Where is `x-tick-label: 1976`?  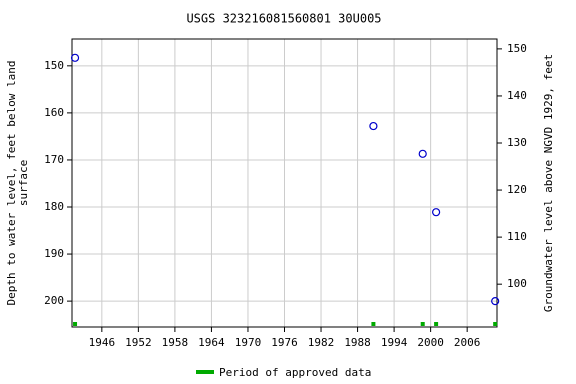
x-tick-label: 1976 is located at coordinates (284, 342).